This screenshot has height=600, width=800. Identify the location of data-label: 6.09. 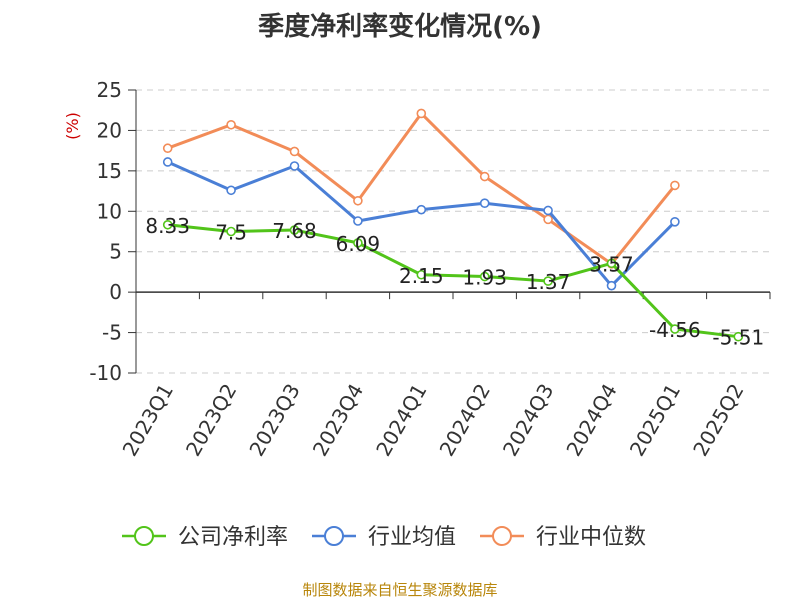
(358, 244).